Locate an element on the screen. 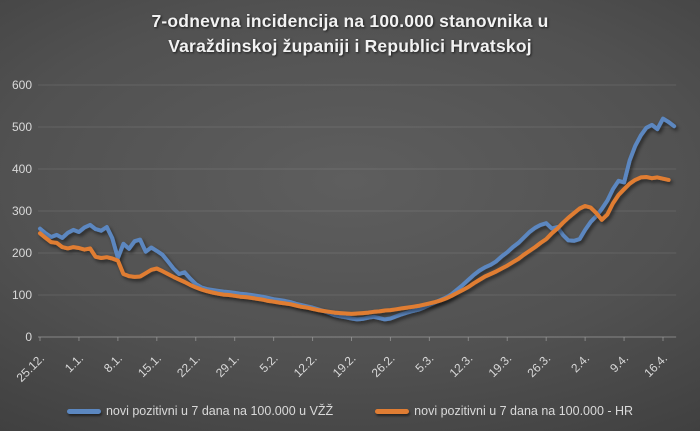 This screenshot has height=431, width=700. y-tick-label: 400 is located at coordinates (22, 169).